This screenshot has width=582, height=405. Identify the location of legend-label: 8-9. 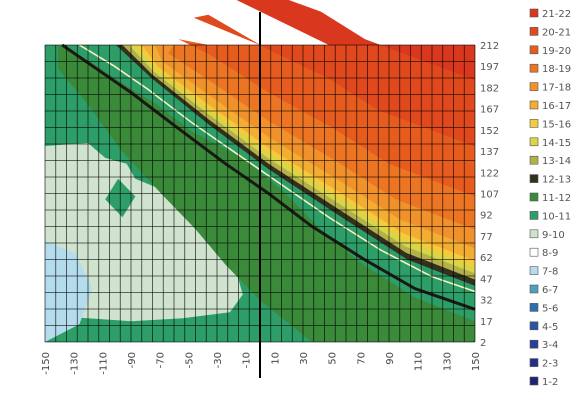
(550, 253).